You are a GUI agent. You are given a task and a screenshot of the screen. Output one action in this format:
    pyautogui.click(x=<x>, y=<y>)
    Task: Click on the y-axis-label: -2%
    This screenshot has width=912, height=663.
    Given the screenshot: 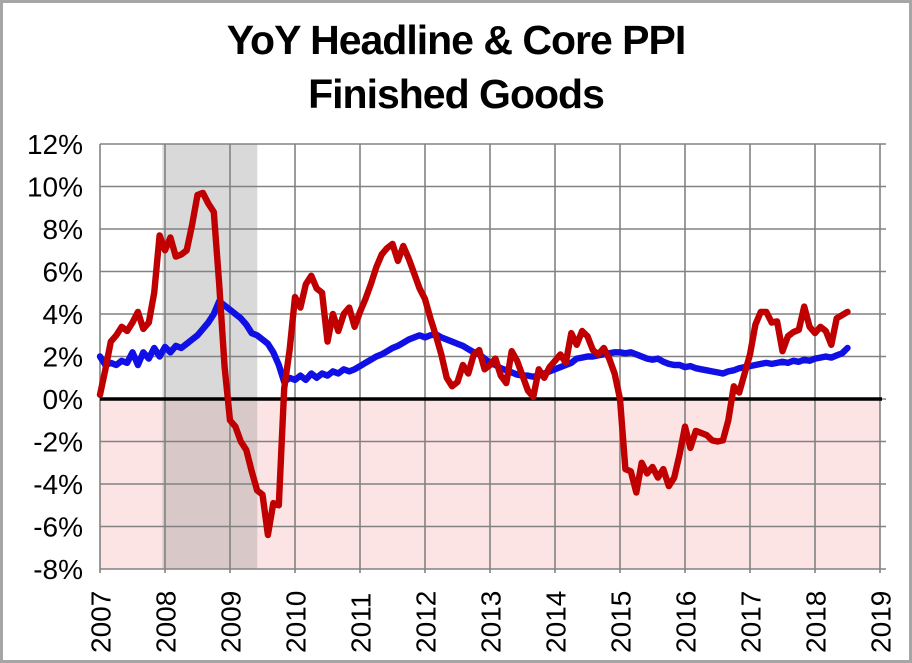 What is the action you would take?
    pyautogui.click(x=58, y=442)
    